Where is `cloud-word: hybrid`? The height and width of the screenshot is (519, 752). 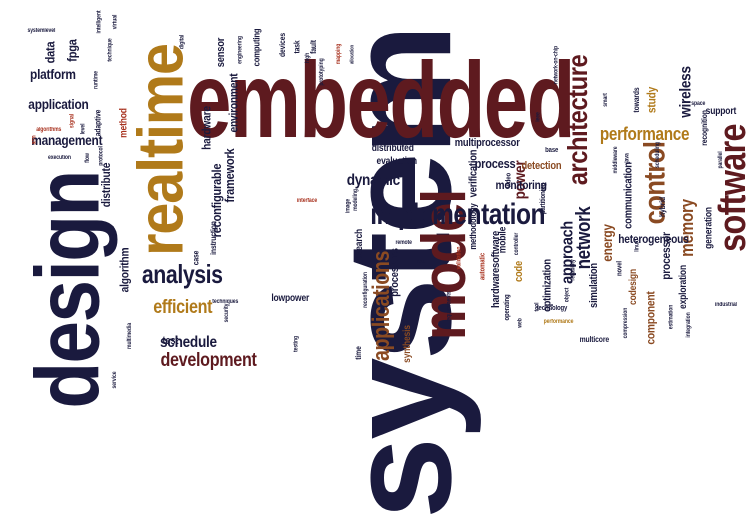
cloud-word: hybrid is located at coordinates (662, 207).